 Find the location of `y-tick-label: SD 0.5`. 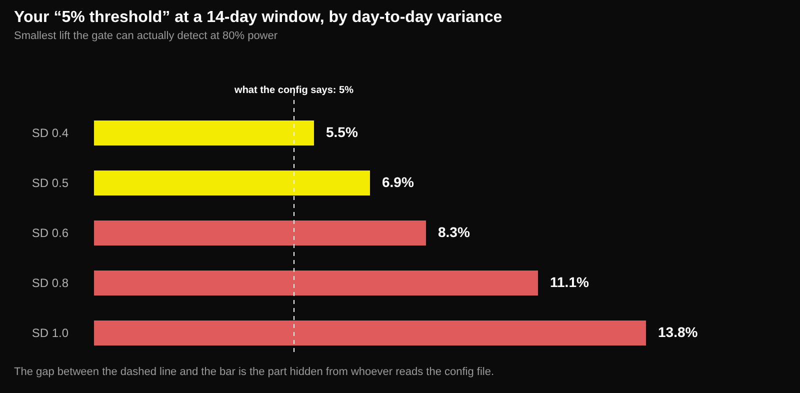

y-tick-label: SD 0.5 is located at coordinates (50, 183).